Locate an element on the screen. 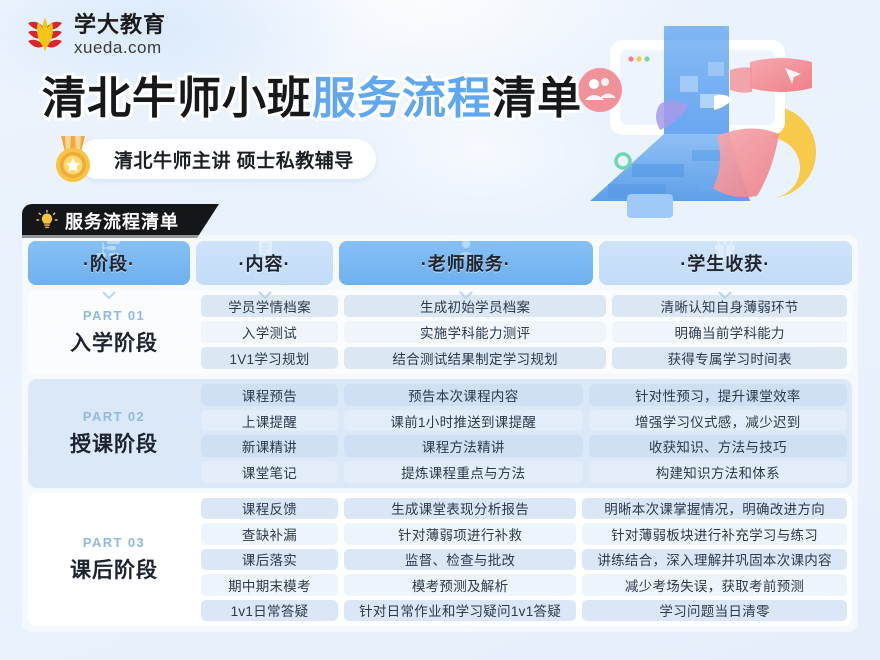 Image resolution: width=880 pixels, height=660 pixels. table-cell-student: 针对性预习，提升课堂效率 is located at coordinates (718, 395).